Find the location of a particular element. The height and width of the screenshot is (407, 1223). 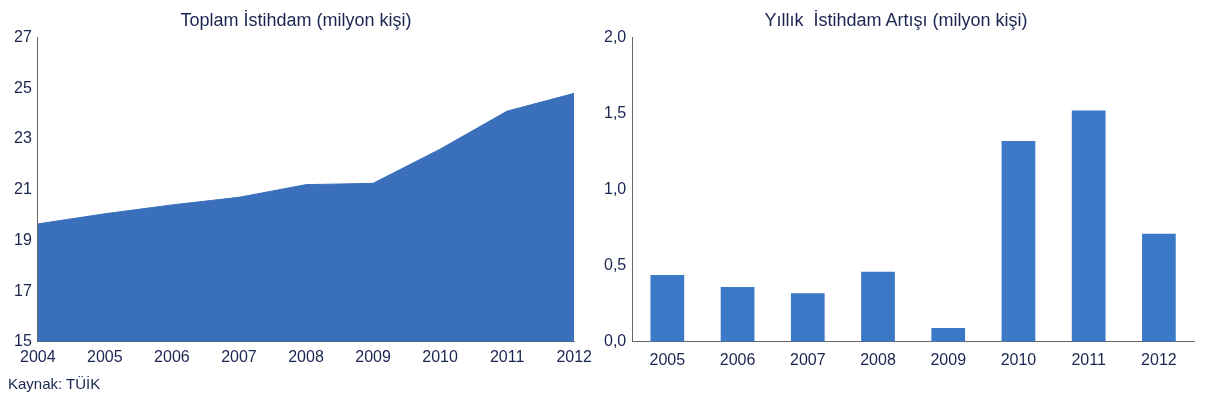

y-tick-label: 17 is located at coordinates (23, 290).